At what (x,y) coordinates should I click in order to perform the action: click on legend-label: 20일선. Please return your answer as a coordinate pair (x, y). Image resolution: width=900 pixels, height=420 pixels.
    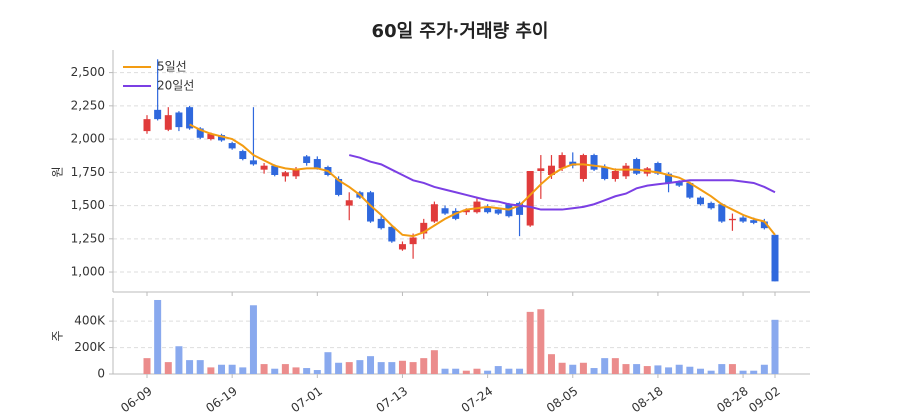
    Looking at the image, I should click on (175, 86).